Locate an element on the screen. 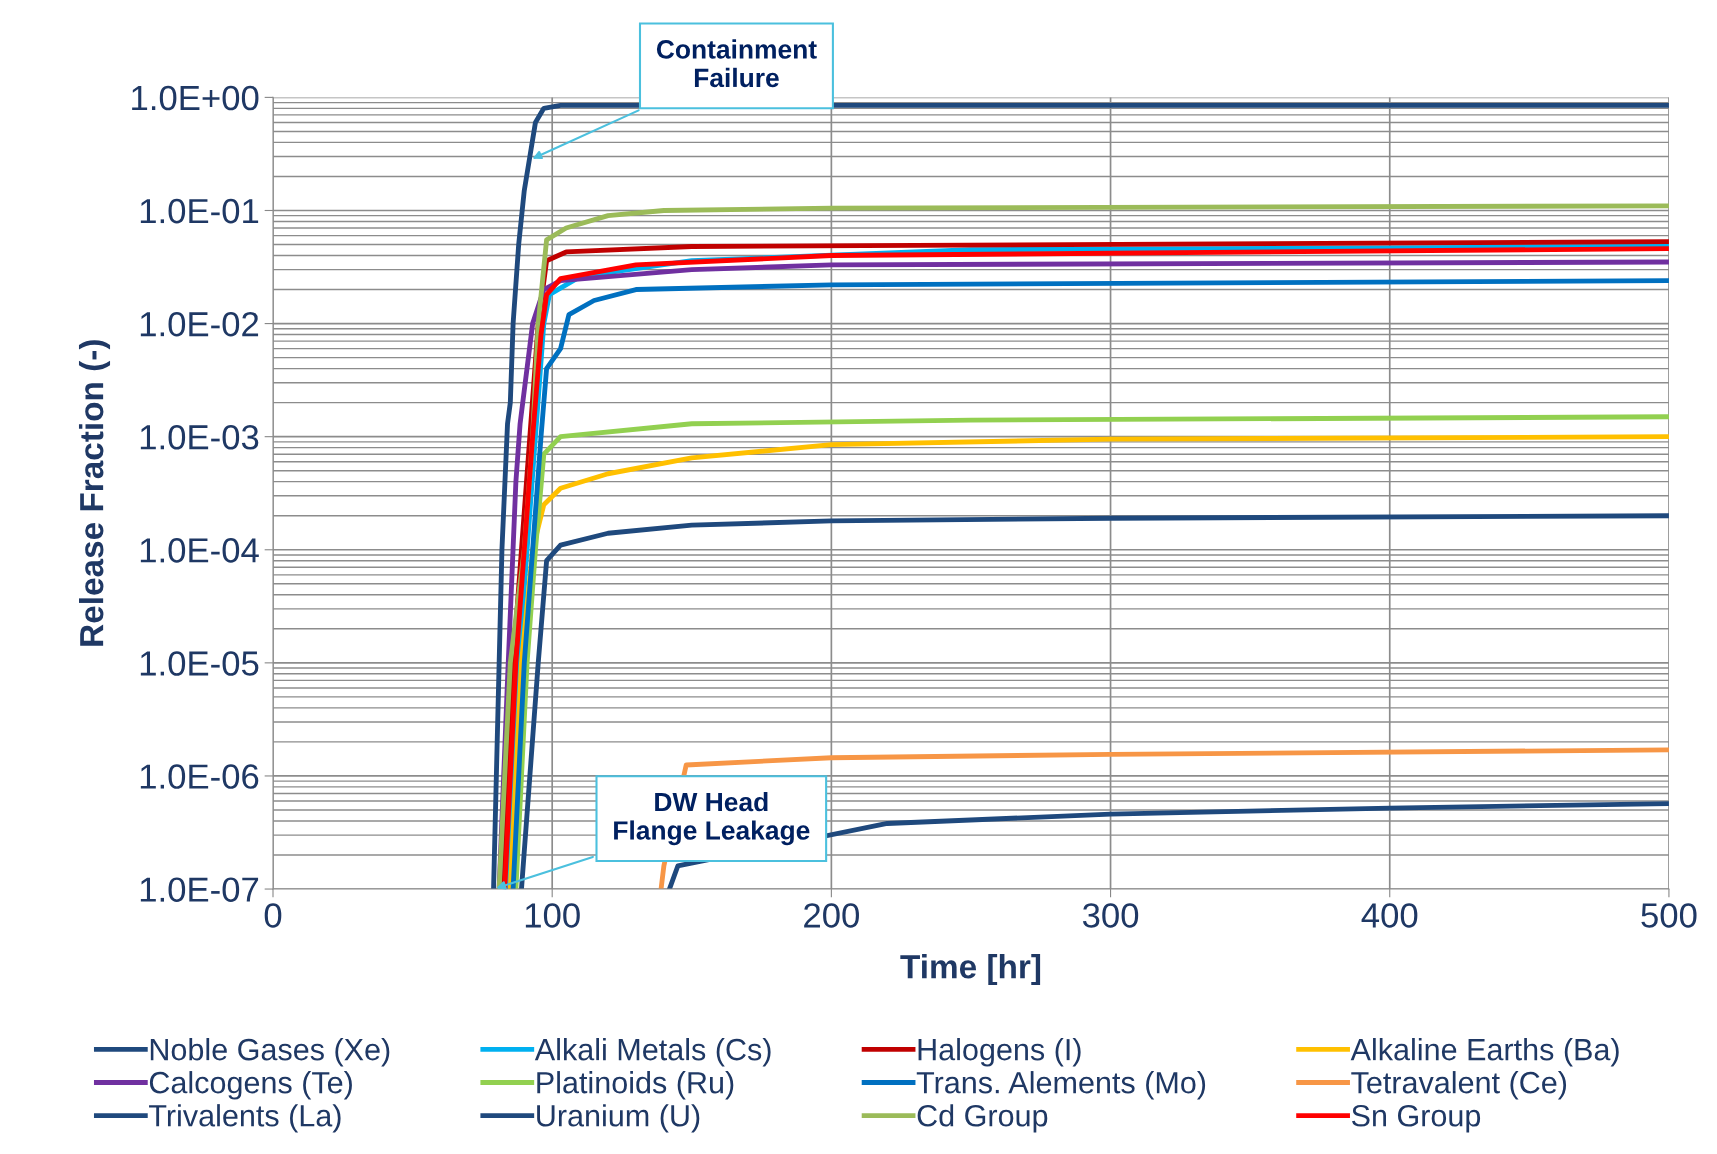 The height and width of the screenshot is (1154, 1717). y-axis-title: Release Fraction (-) is located at coordinates (94, 493).